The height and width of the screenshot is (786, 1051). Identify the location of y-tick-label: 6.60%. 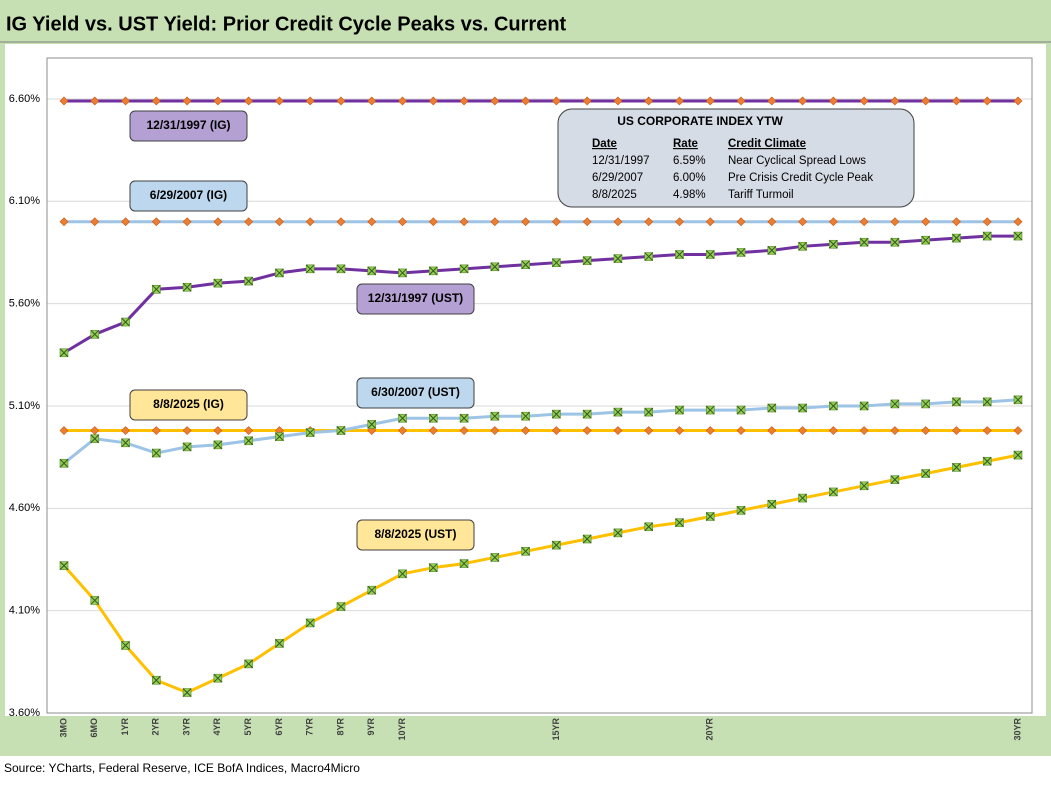
(24, 99).